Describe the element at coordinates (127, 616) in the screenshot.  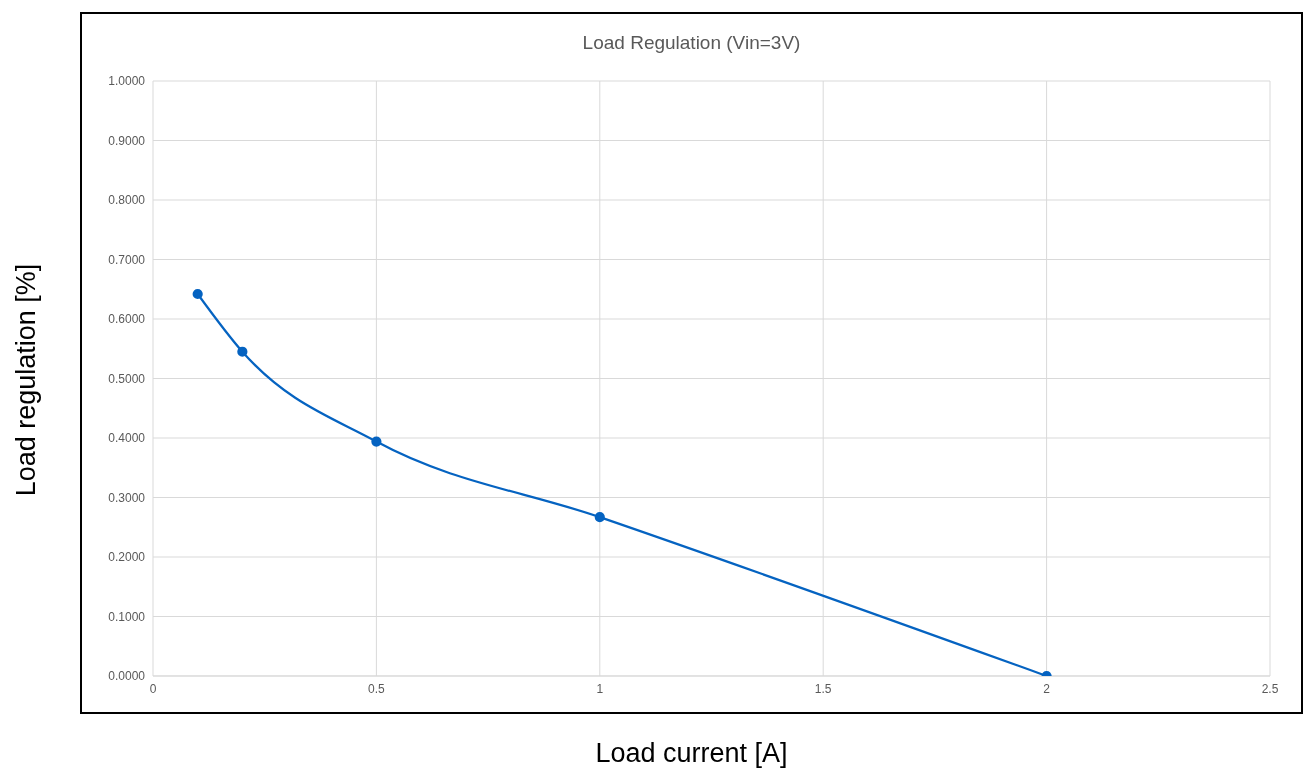
I see `y-tick-label: 0.1000` at that location.